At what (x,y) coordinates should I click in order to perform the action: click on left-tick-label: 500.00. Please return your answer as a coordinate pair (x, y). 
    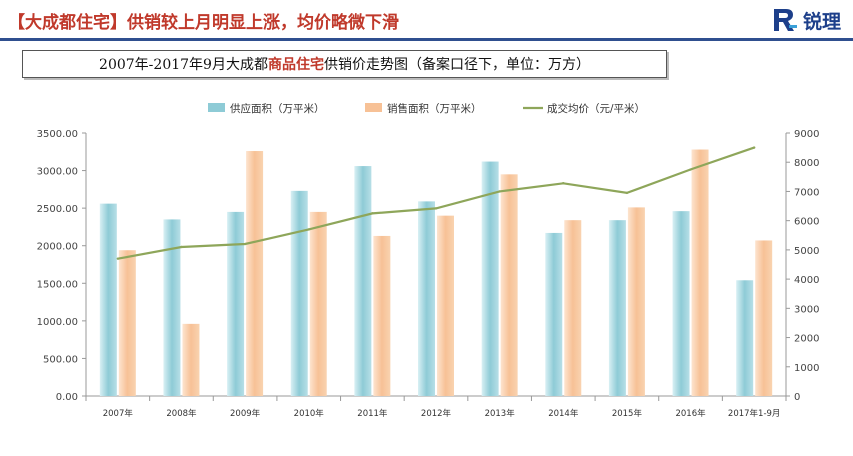
    Looking at the image, I should click on (60, 359).